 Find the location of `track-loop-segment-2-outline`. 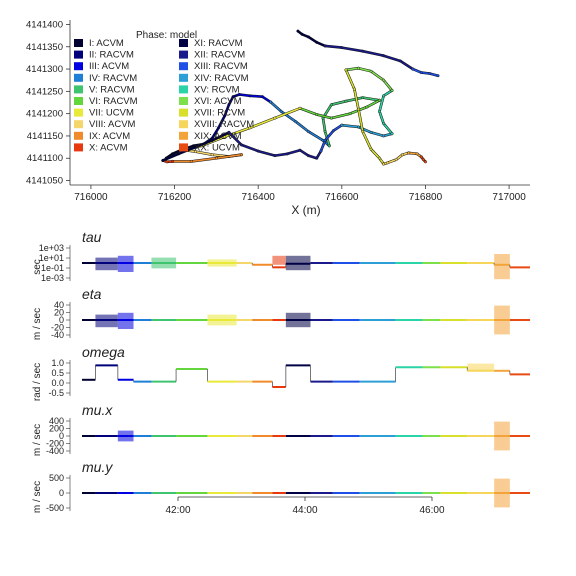

track-loop-segment-2-outline is located at coordinates (369, 57).